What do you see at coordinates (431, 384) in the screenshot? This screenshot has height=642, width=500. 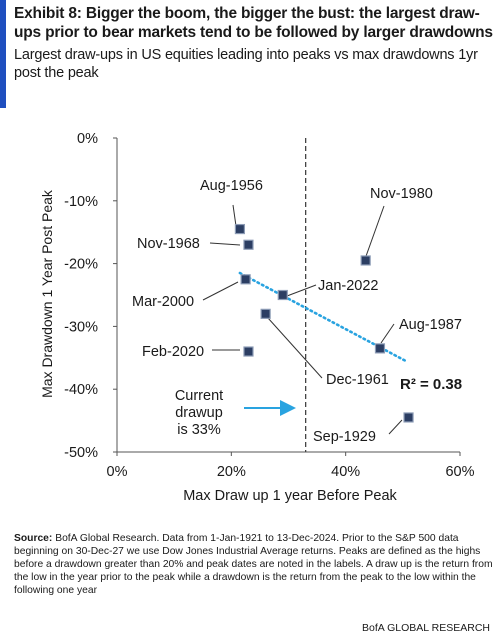 I see `r-squared-label: R² = 0.38` at bounding box center [431, 384].